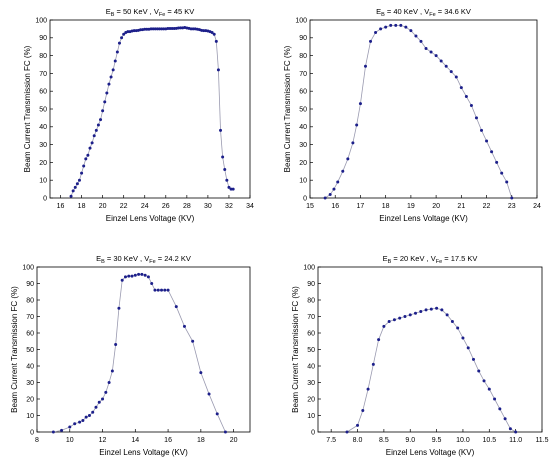  What do you see at coordinates (45, 198) in the screenshot?
I see `y-tick-label: 0` at bounding box center [45, 198].